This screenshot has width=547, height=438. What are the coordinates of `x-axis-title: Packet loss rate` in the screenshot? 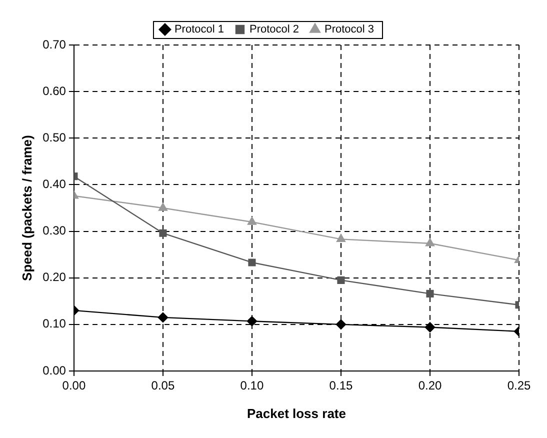 It's located at (296, 413).